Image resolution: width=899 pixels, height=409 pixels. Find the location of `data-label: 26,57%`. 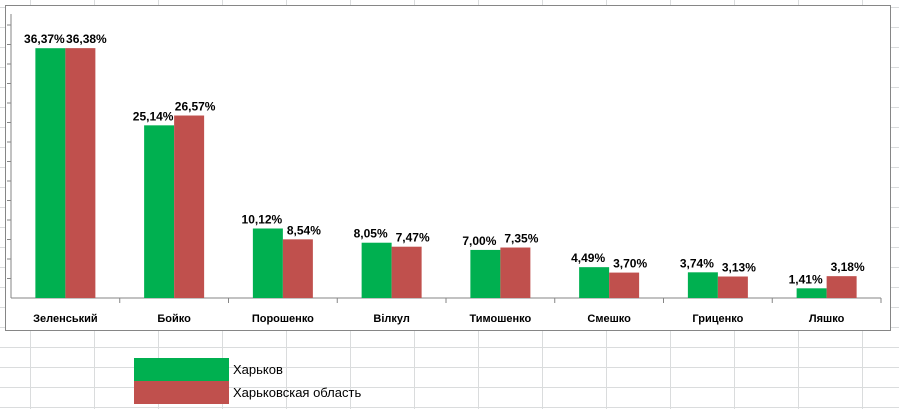

data-label: 26,57% is located at coordinates (195, 107).